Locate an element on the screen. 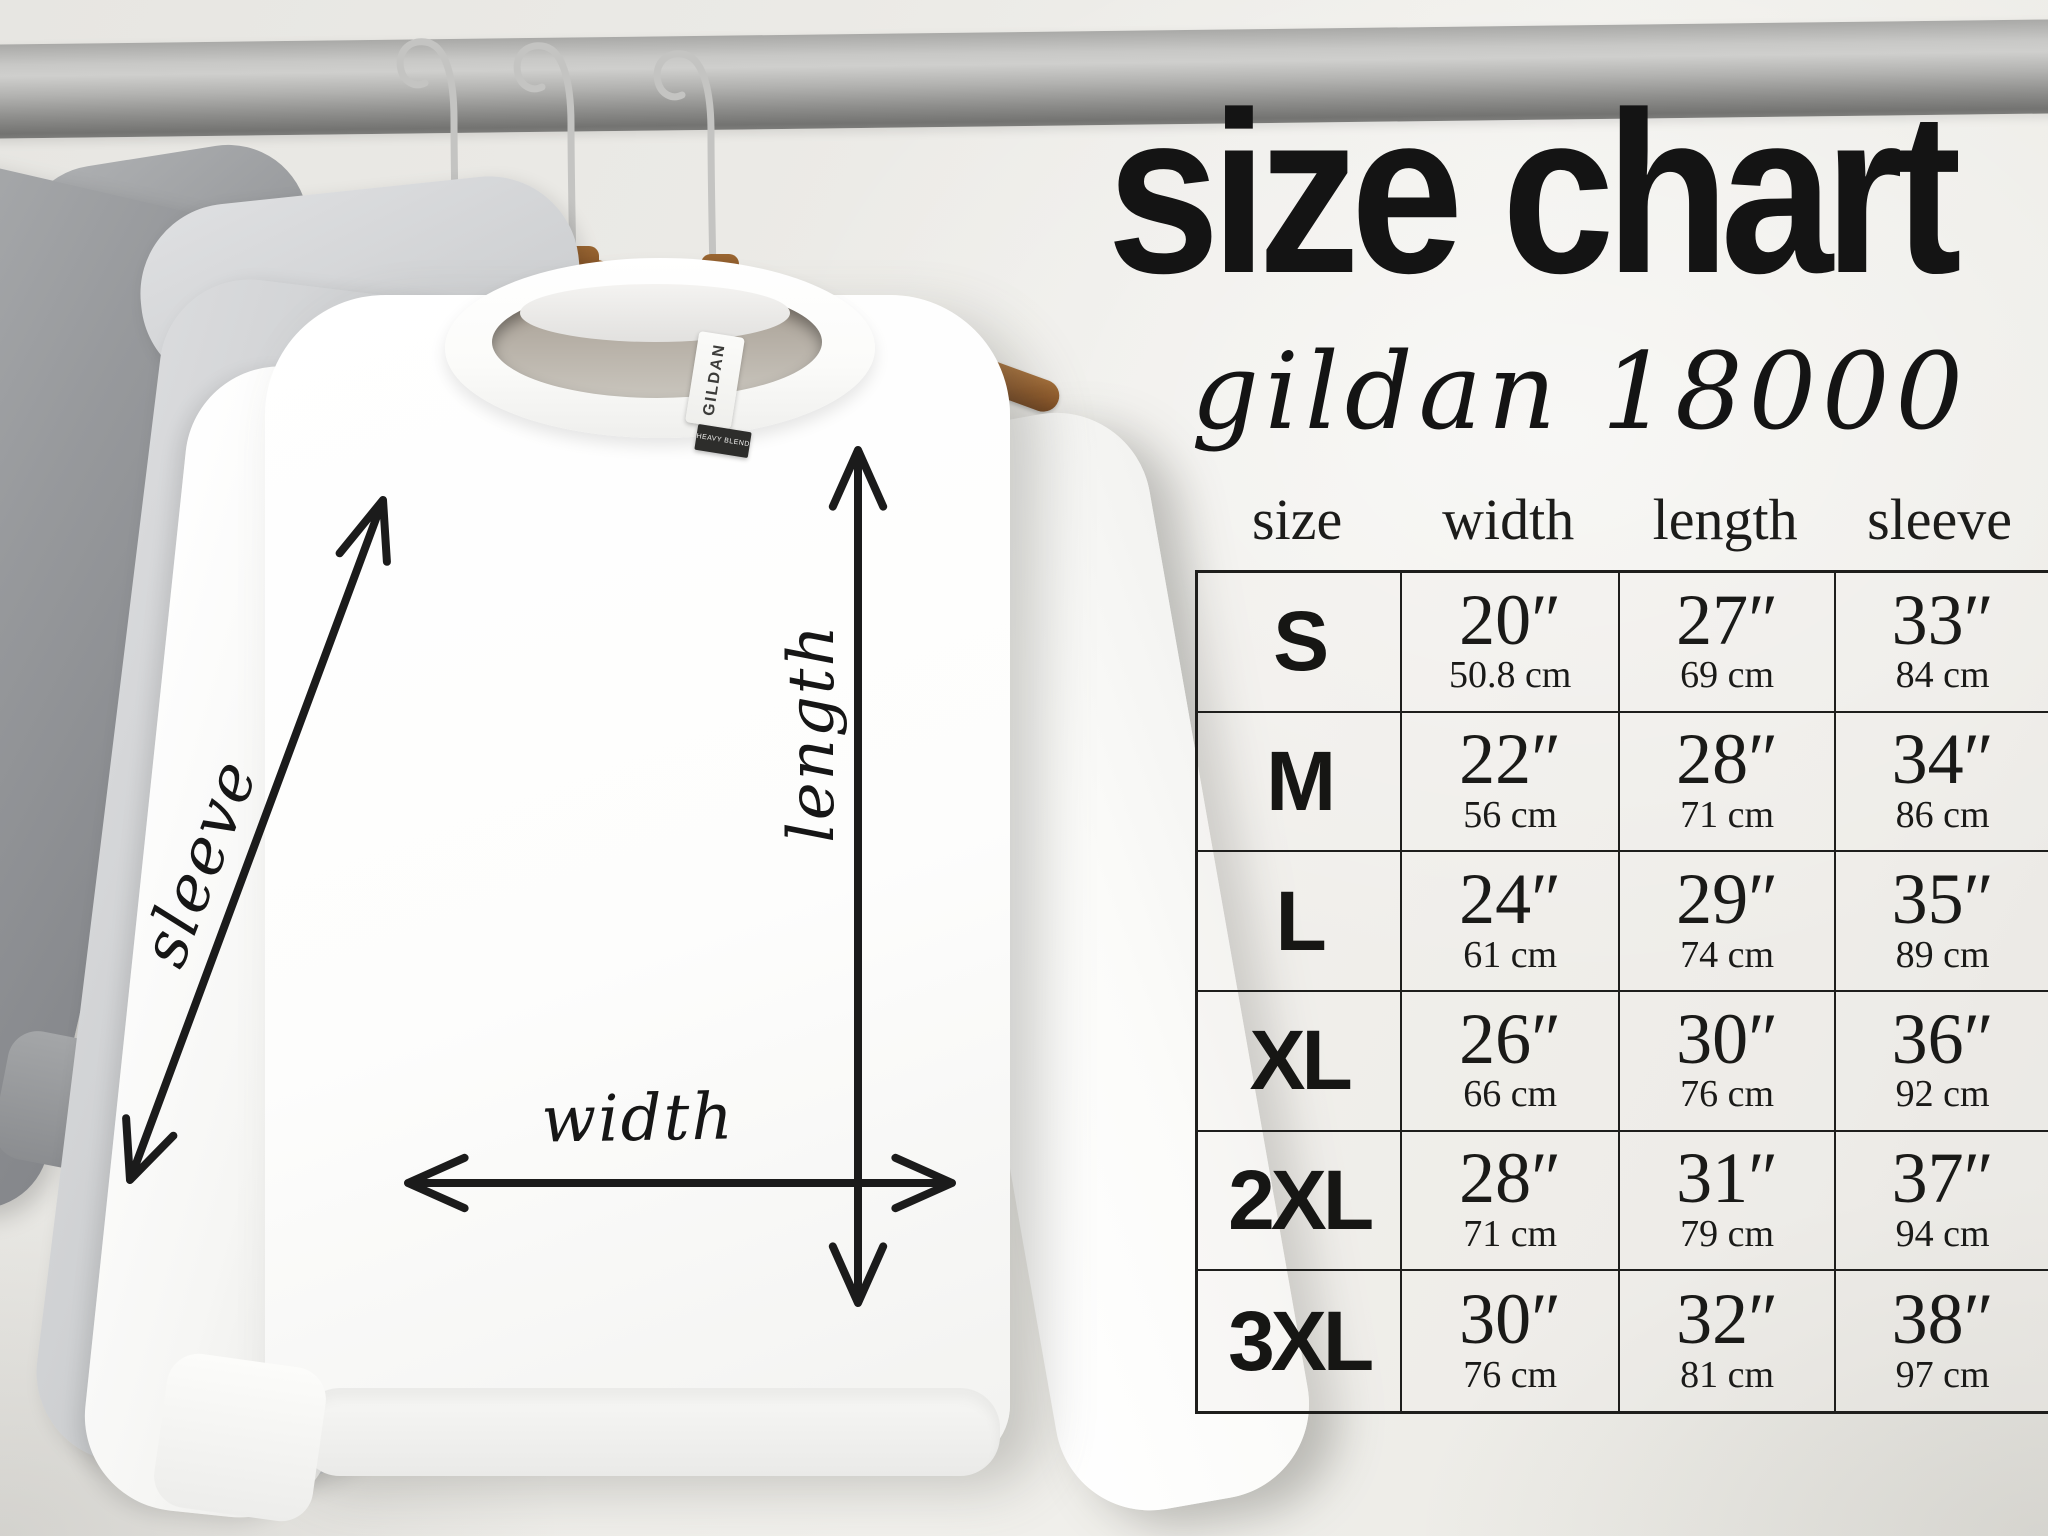 This screenshot has width=2048, height=1536. width-label: width is located at coordinates (638, 1119).